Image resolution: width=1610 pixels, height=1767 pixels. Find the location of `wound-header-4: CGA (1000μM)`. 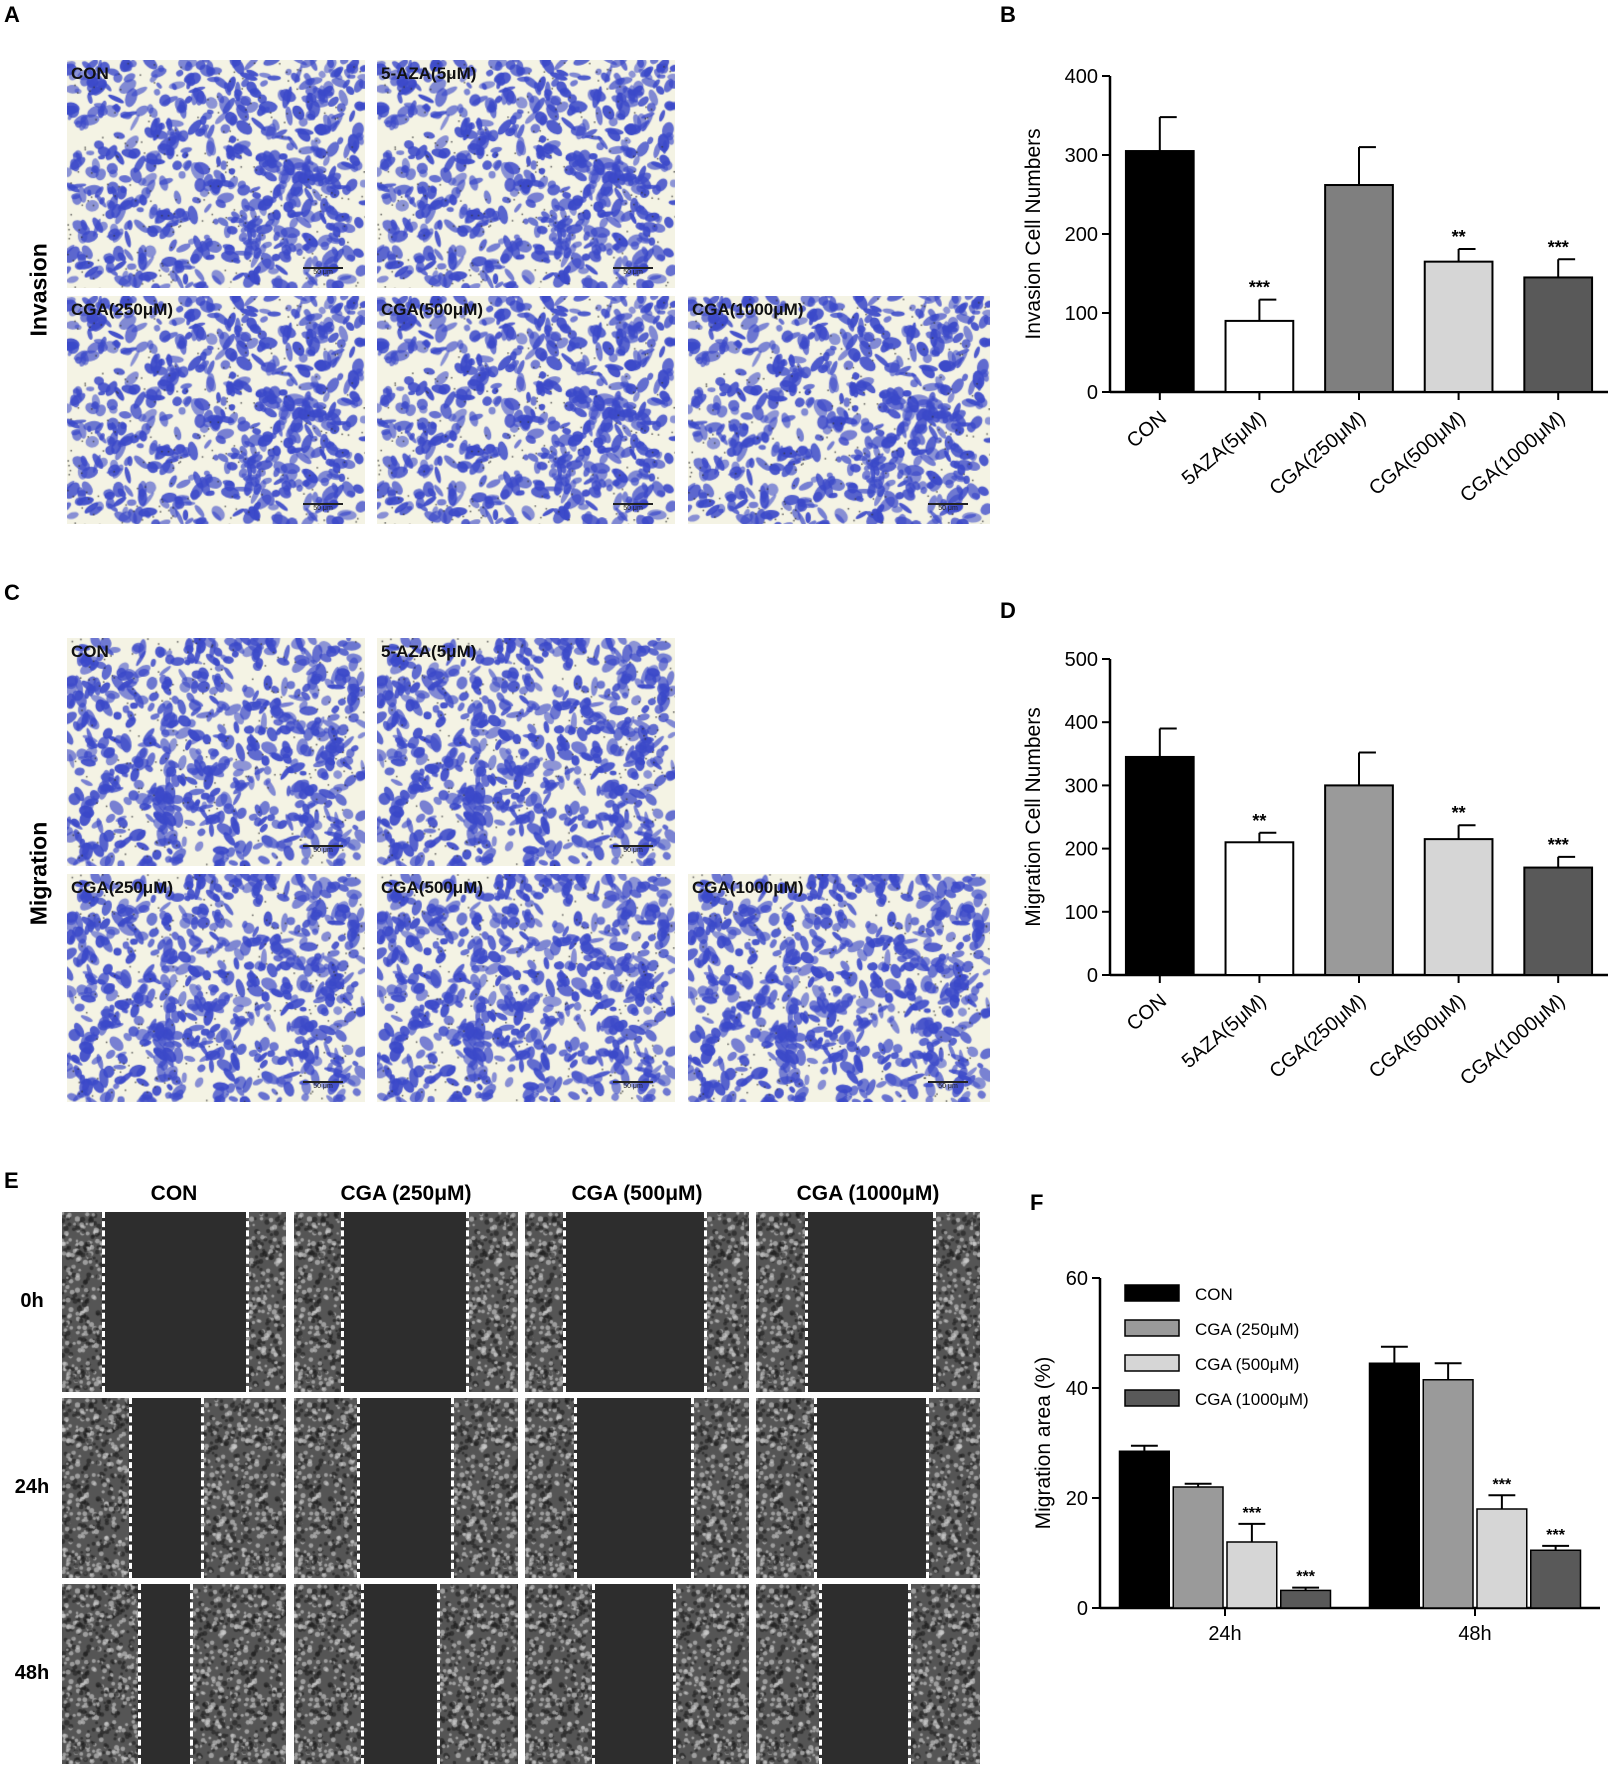

wound-header-4: CGA (1000μM) is located at coordinates (868, 1193).